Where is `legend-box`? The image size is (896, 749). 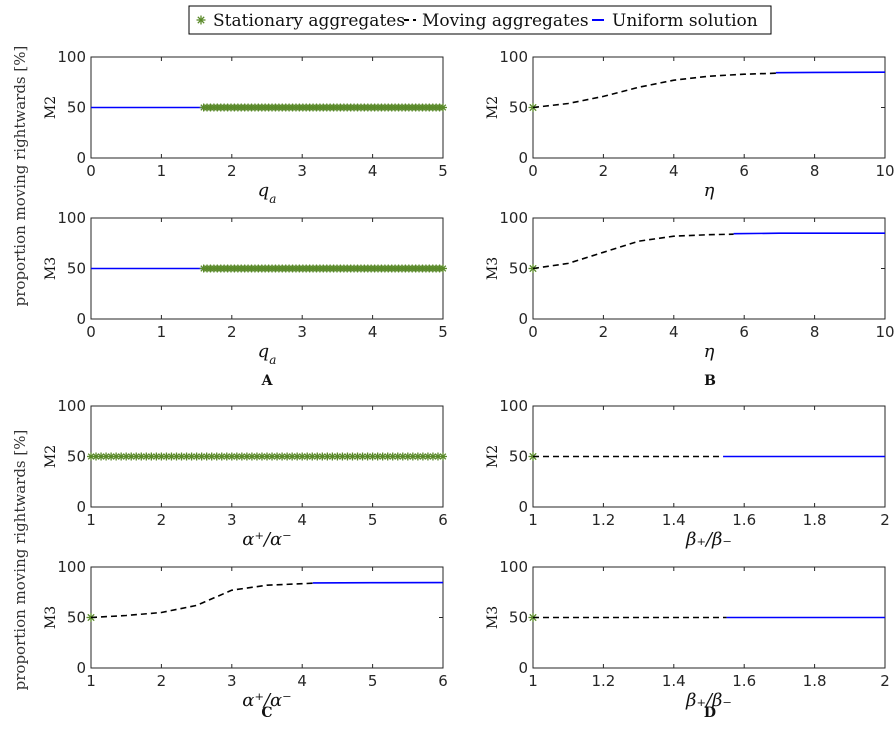 legend-box is located at coordinates (480, 20).